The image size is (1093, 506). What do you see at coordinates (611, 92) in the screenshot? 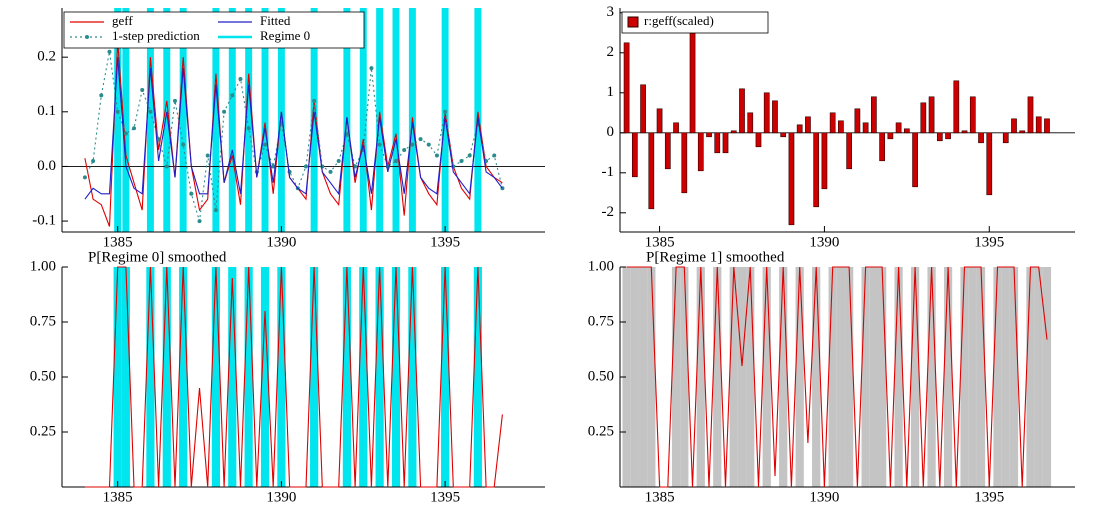
I see `y-tick-label: 1` at bounding box center [611, 92].